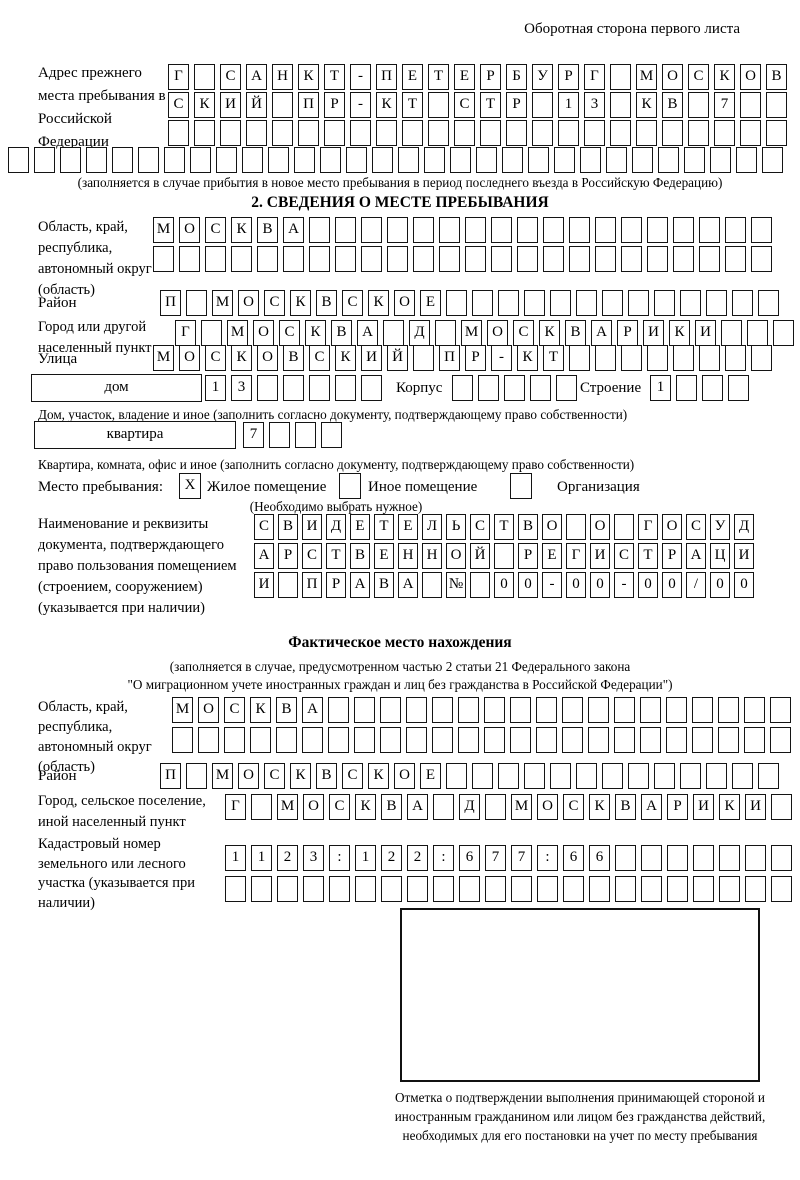 The height and width of the screenshot is (1180, 800). I want to click on document-row-3: И П Р А В А № 0 0-0 0-0 0/0 0, so click(506, 585).